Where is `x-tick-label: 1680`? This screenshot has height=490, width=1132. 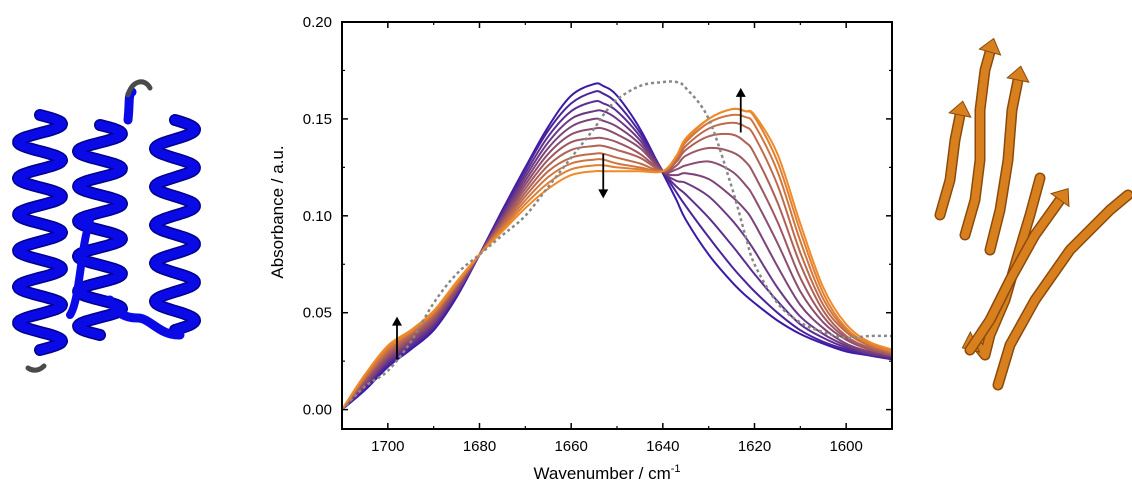
x-tick-label: 1680 is located at coordinates (479, 446).